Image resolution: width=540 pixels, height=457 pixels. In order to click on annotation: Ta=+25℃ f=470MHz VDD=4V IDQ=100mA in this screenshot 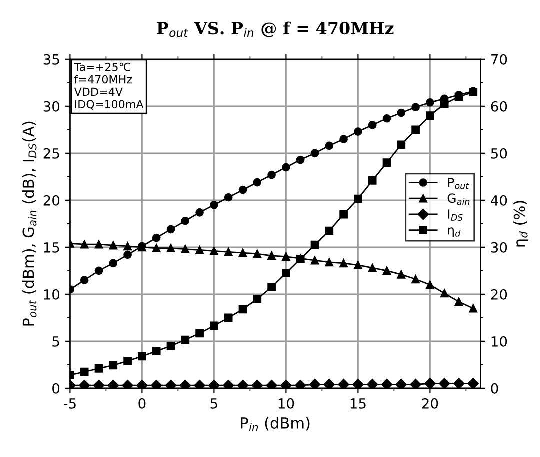, I will do `click(109, 86)`.